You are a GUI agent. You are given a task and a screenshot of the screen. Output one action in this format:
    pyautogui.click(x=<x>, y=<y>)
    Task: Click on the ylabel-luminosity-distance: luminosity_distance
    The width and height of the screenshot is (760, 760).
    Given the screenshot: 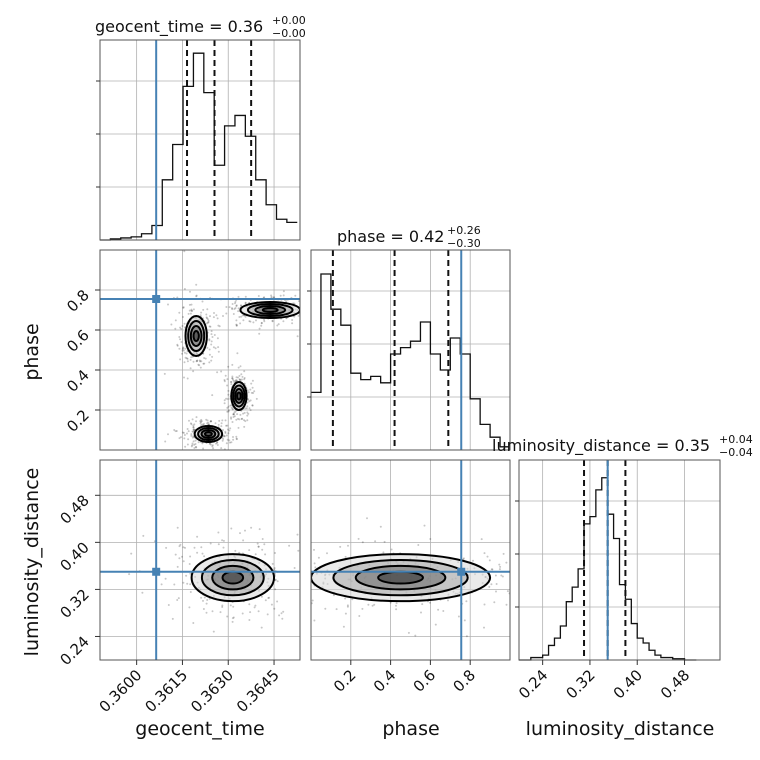 What is the action you would take?
    pyautogui.click(x=32, y=562)
    